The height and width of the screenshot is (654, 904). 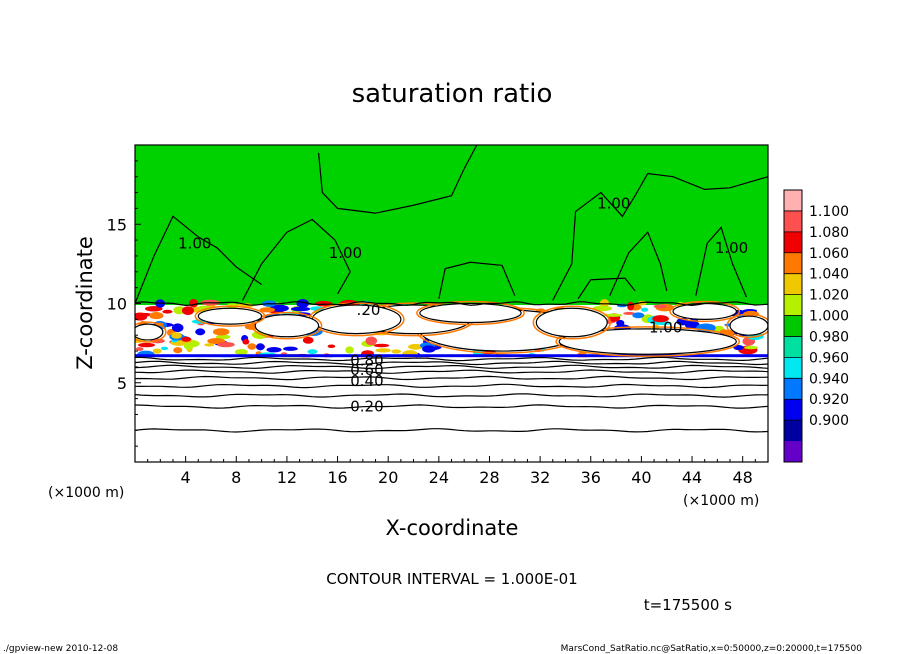 What do you see at coordinates (86, 493) in the screenshot?
I see `y-unit-label: (×1000 m)` at bounding box center [86, 493].